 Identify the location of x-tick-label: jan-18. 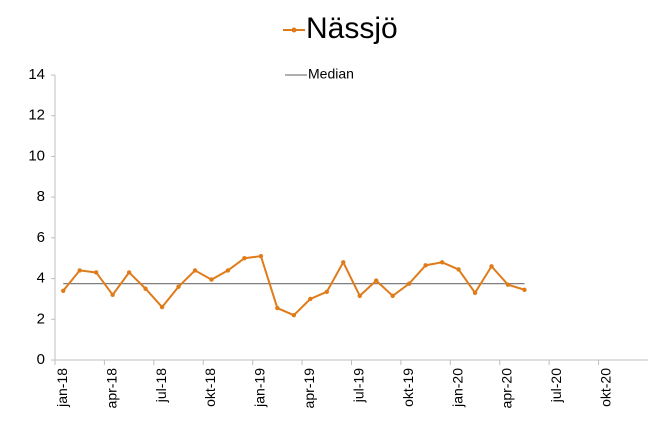
(62, 388).